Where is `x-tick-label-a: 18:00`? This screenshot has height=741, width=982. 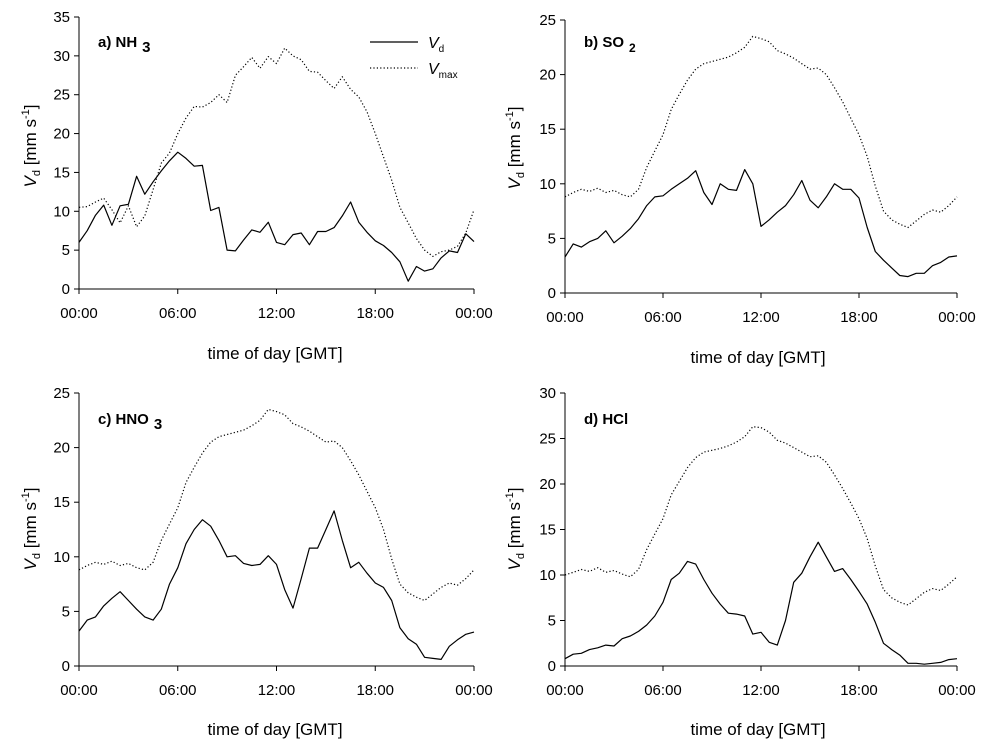 x-tick-label-a: 18:00 is located at coordinates (375, 313).